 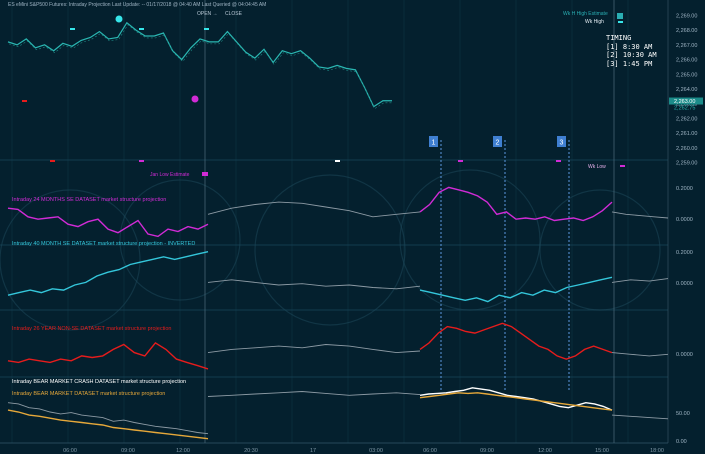 What do you see at coordinates (686, 227) in the screenshot?
I see `right-axis` at bounding box center [686, 227].